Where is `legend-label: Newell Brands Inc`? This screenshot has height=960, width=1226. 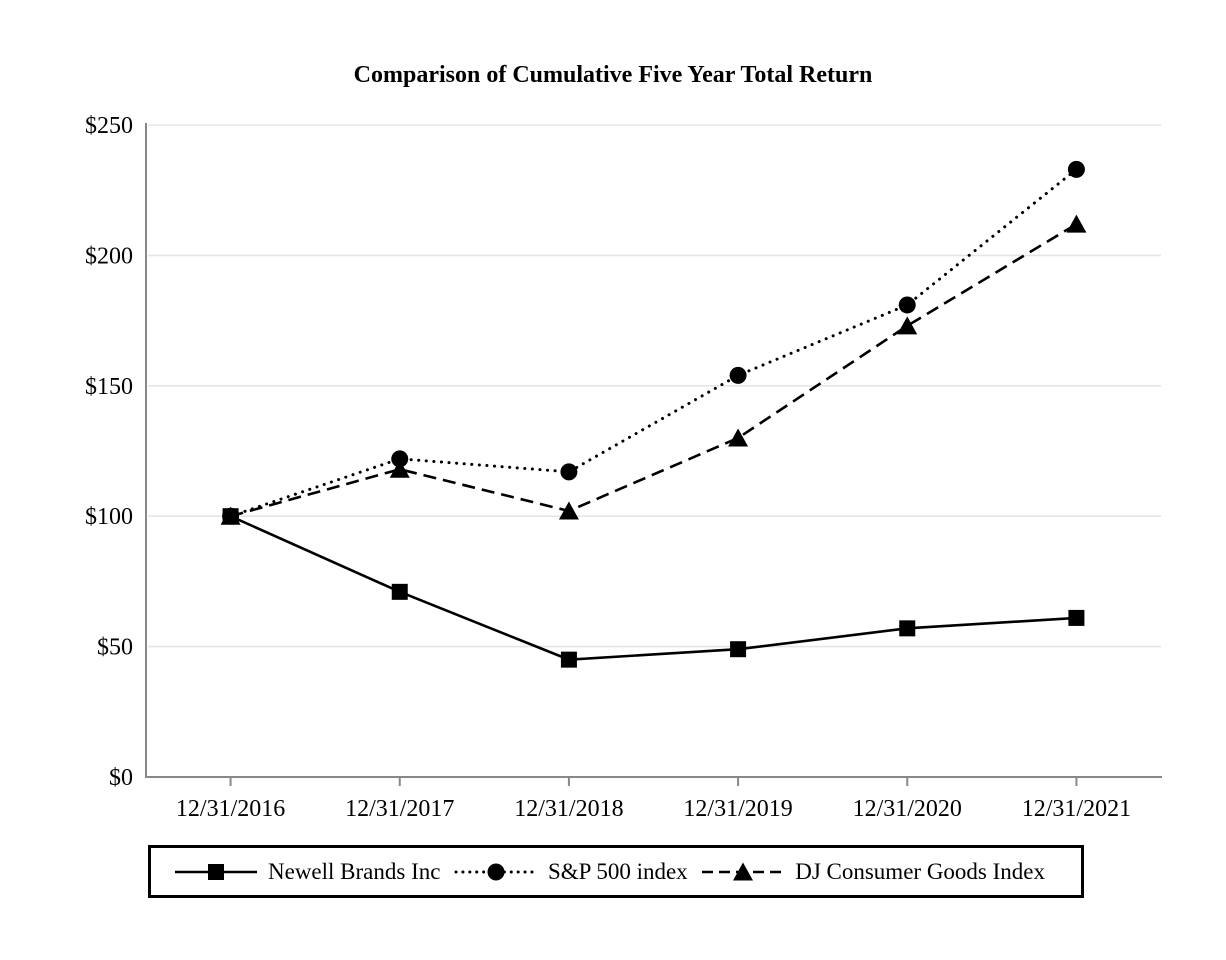
legend-label: Newell Brands Inc is located at coordinates (354, 871).